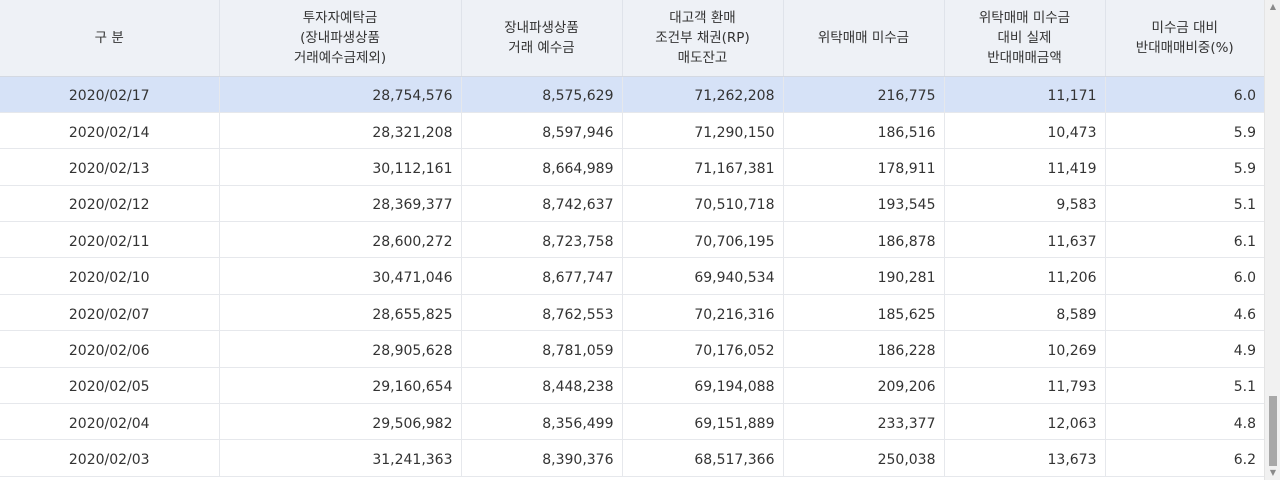  What do you see at coordinates (702, 458) in the screenshot?
I see `rp-balance-cell: 68,517,366` at bounding box center [702, 458].